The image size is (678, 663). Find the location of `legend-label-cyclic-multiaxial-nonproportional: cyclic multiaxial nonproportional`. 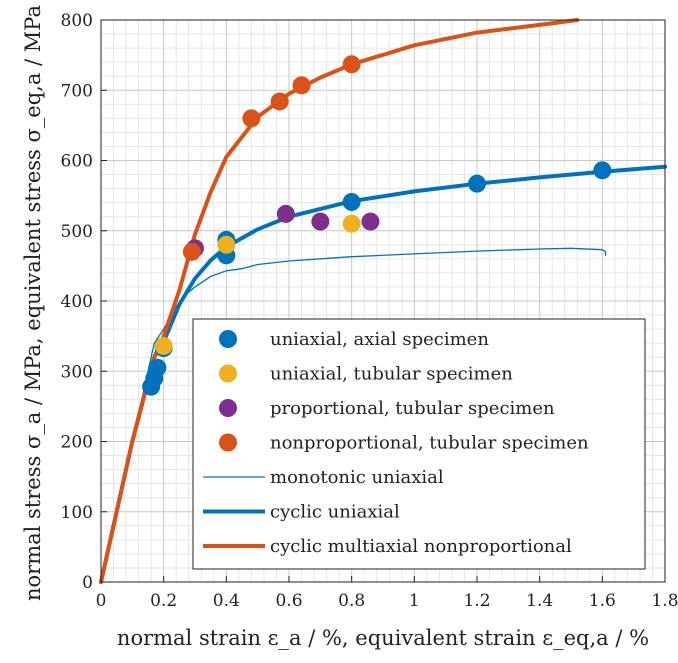

legend-label-cyclic-multiaxial-nonproportional: cyclic multiaxial nonproportional is located at coordinates (421, 546).